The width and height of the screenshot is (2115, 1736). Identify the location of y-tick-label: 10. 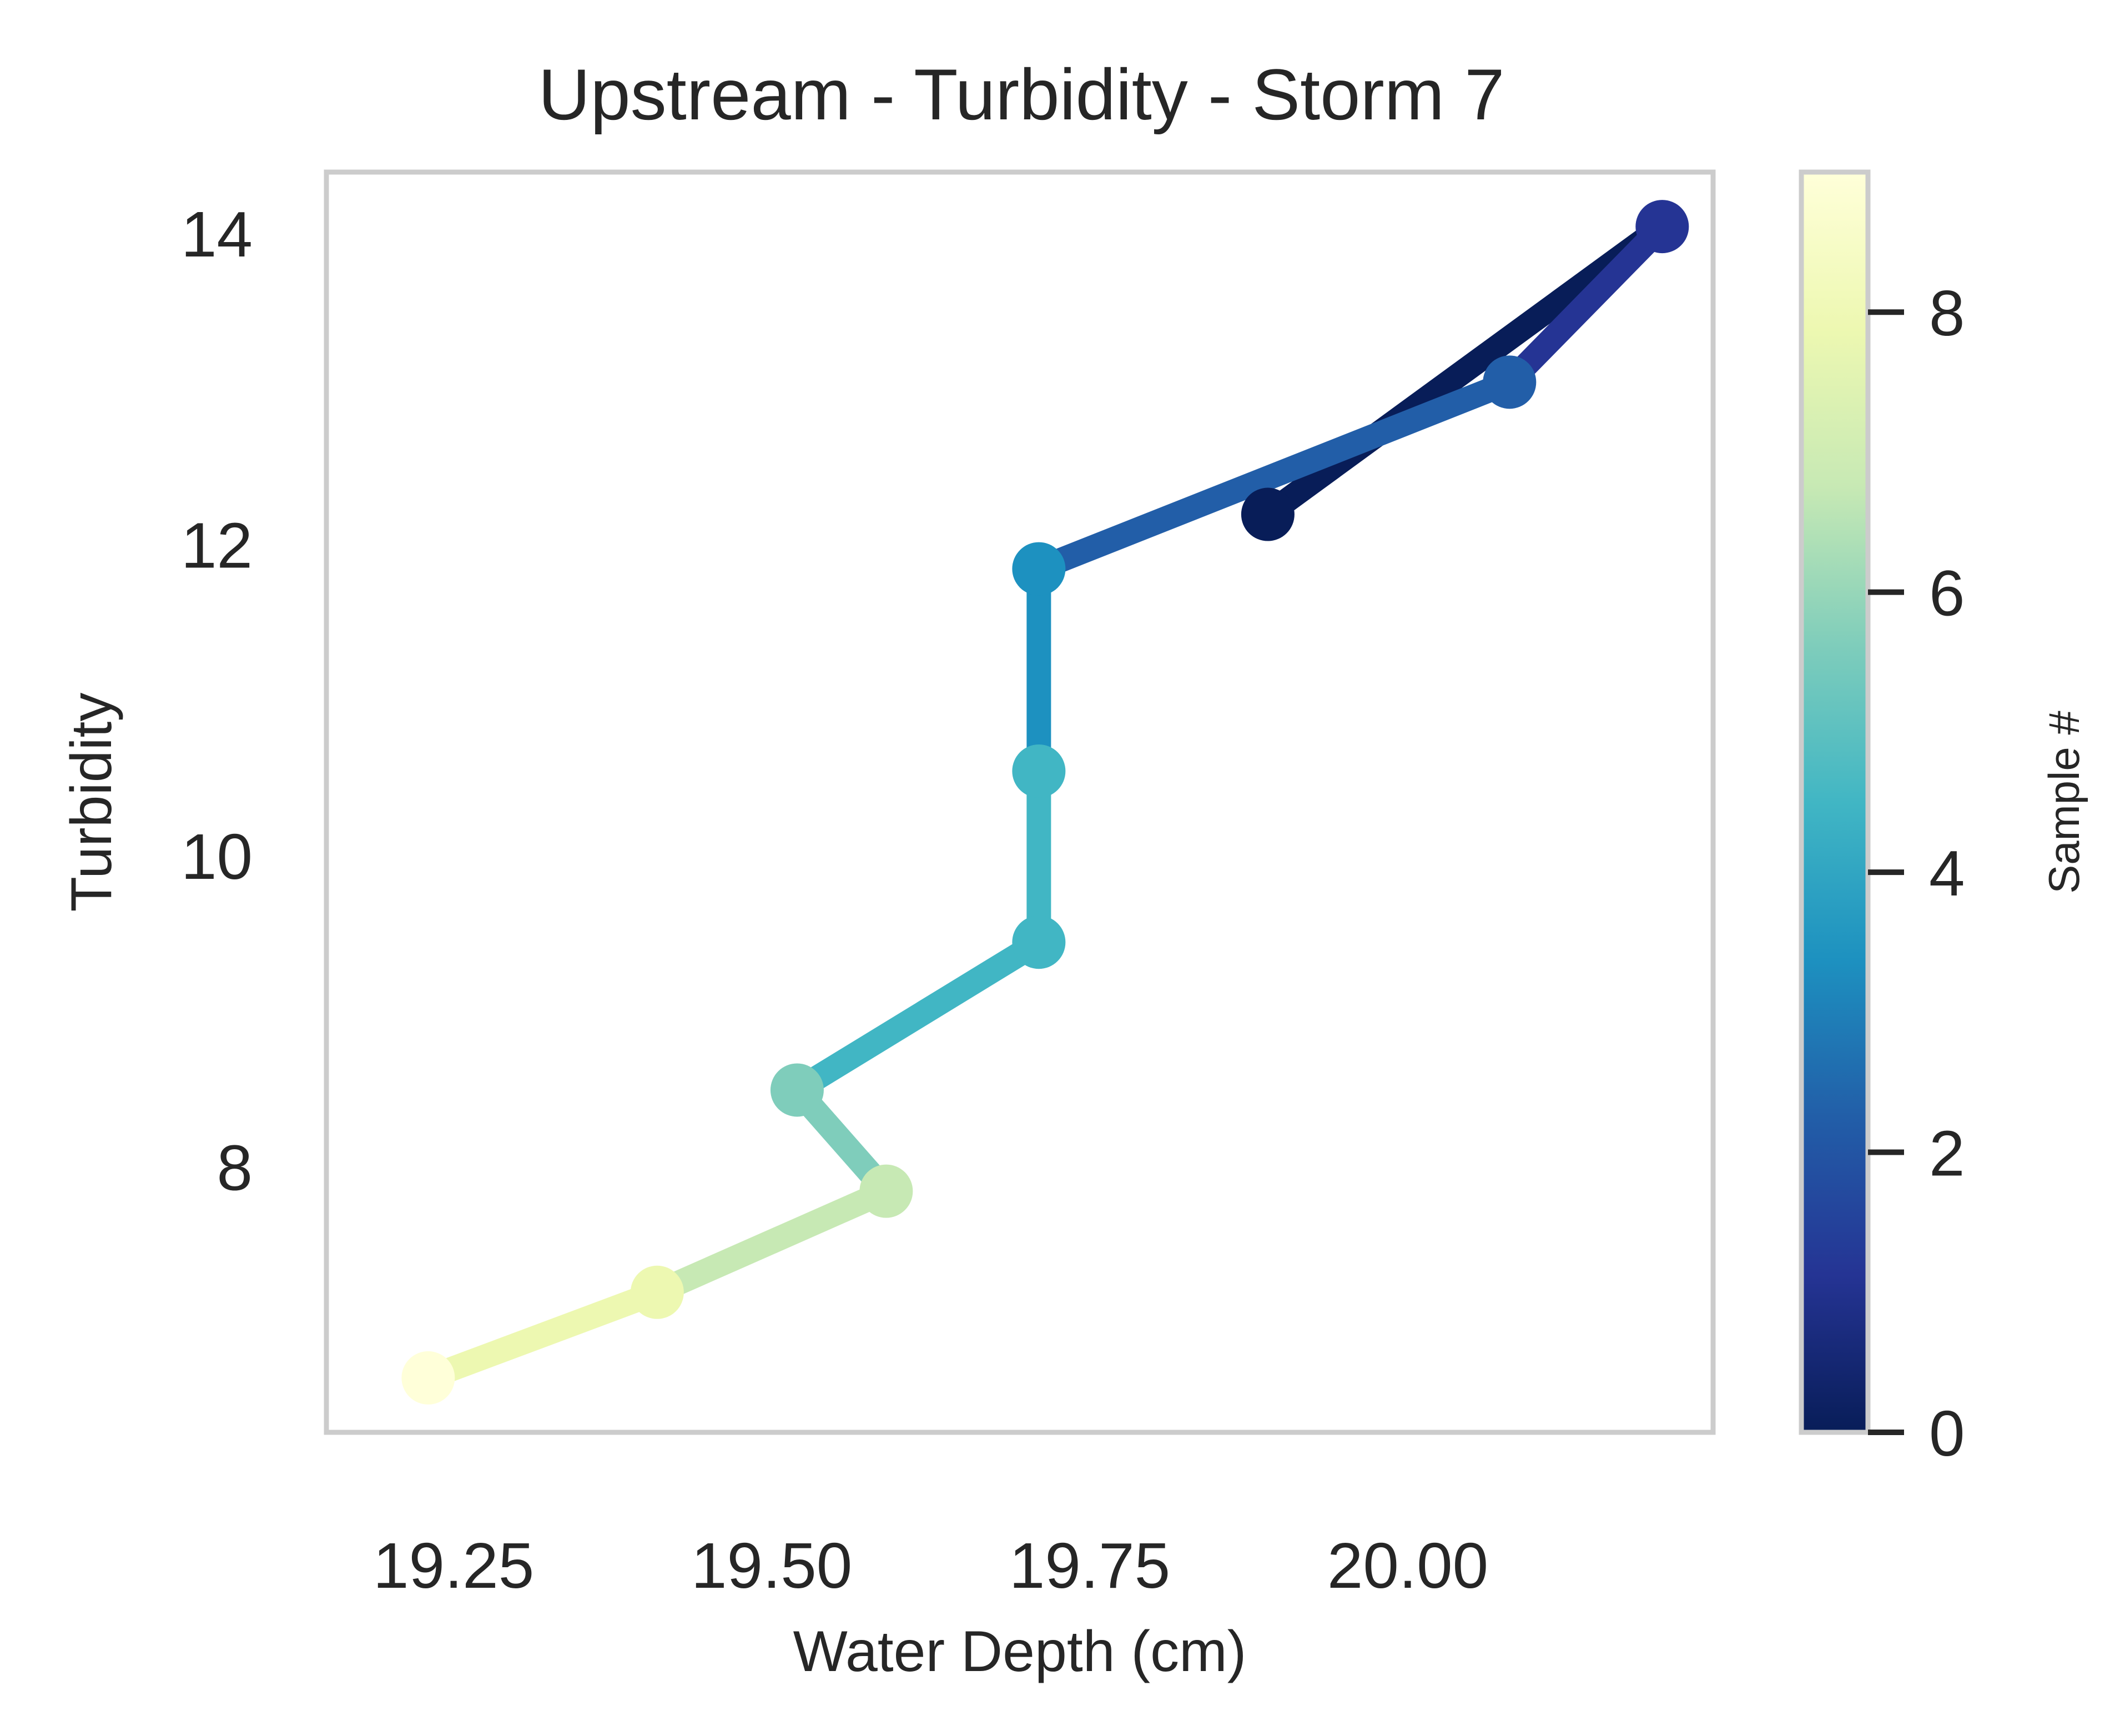
(217, 857).